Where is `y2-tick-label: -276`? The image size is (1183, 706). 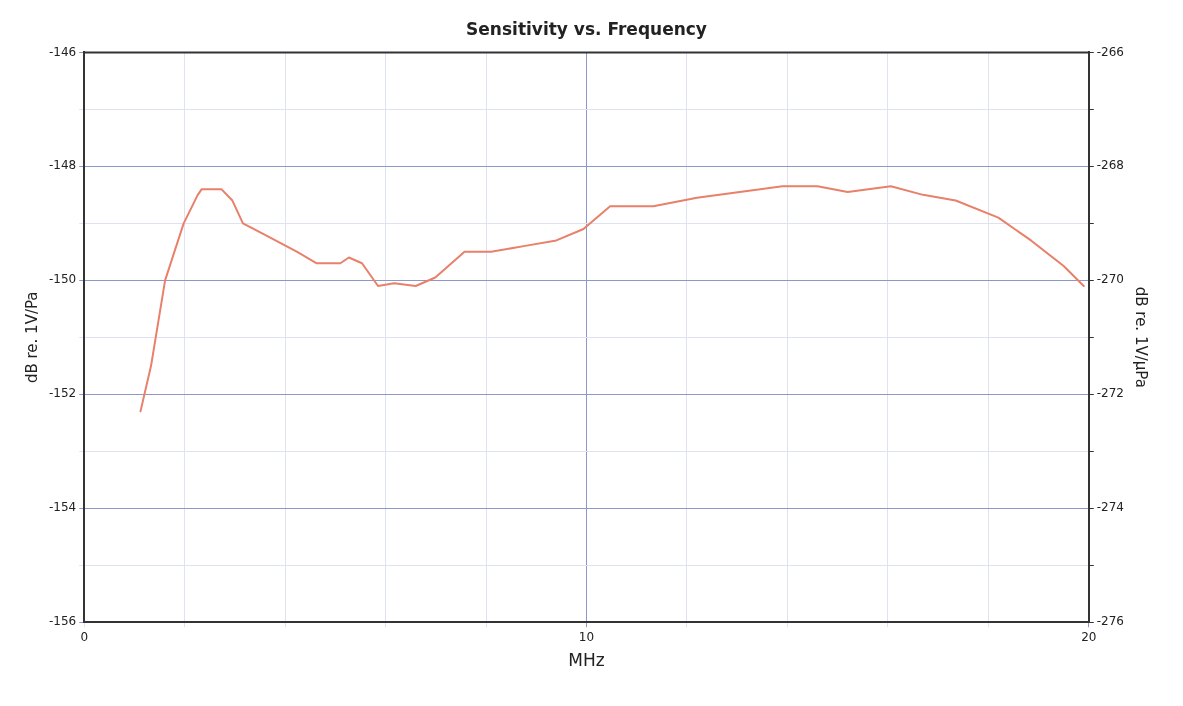
y2-tick-label: -276 is located at coordinates (1110, 621).